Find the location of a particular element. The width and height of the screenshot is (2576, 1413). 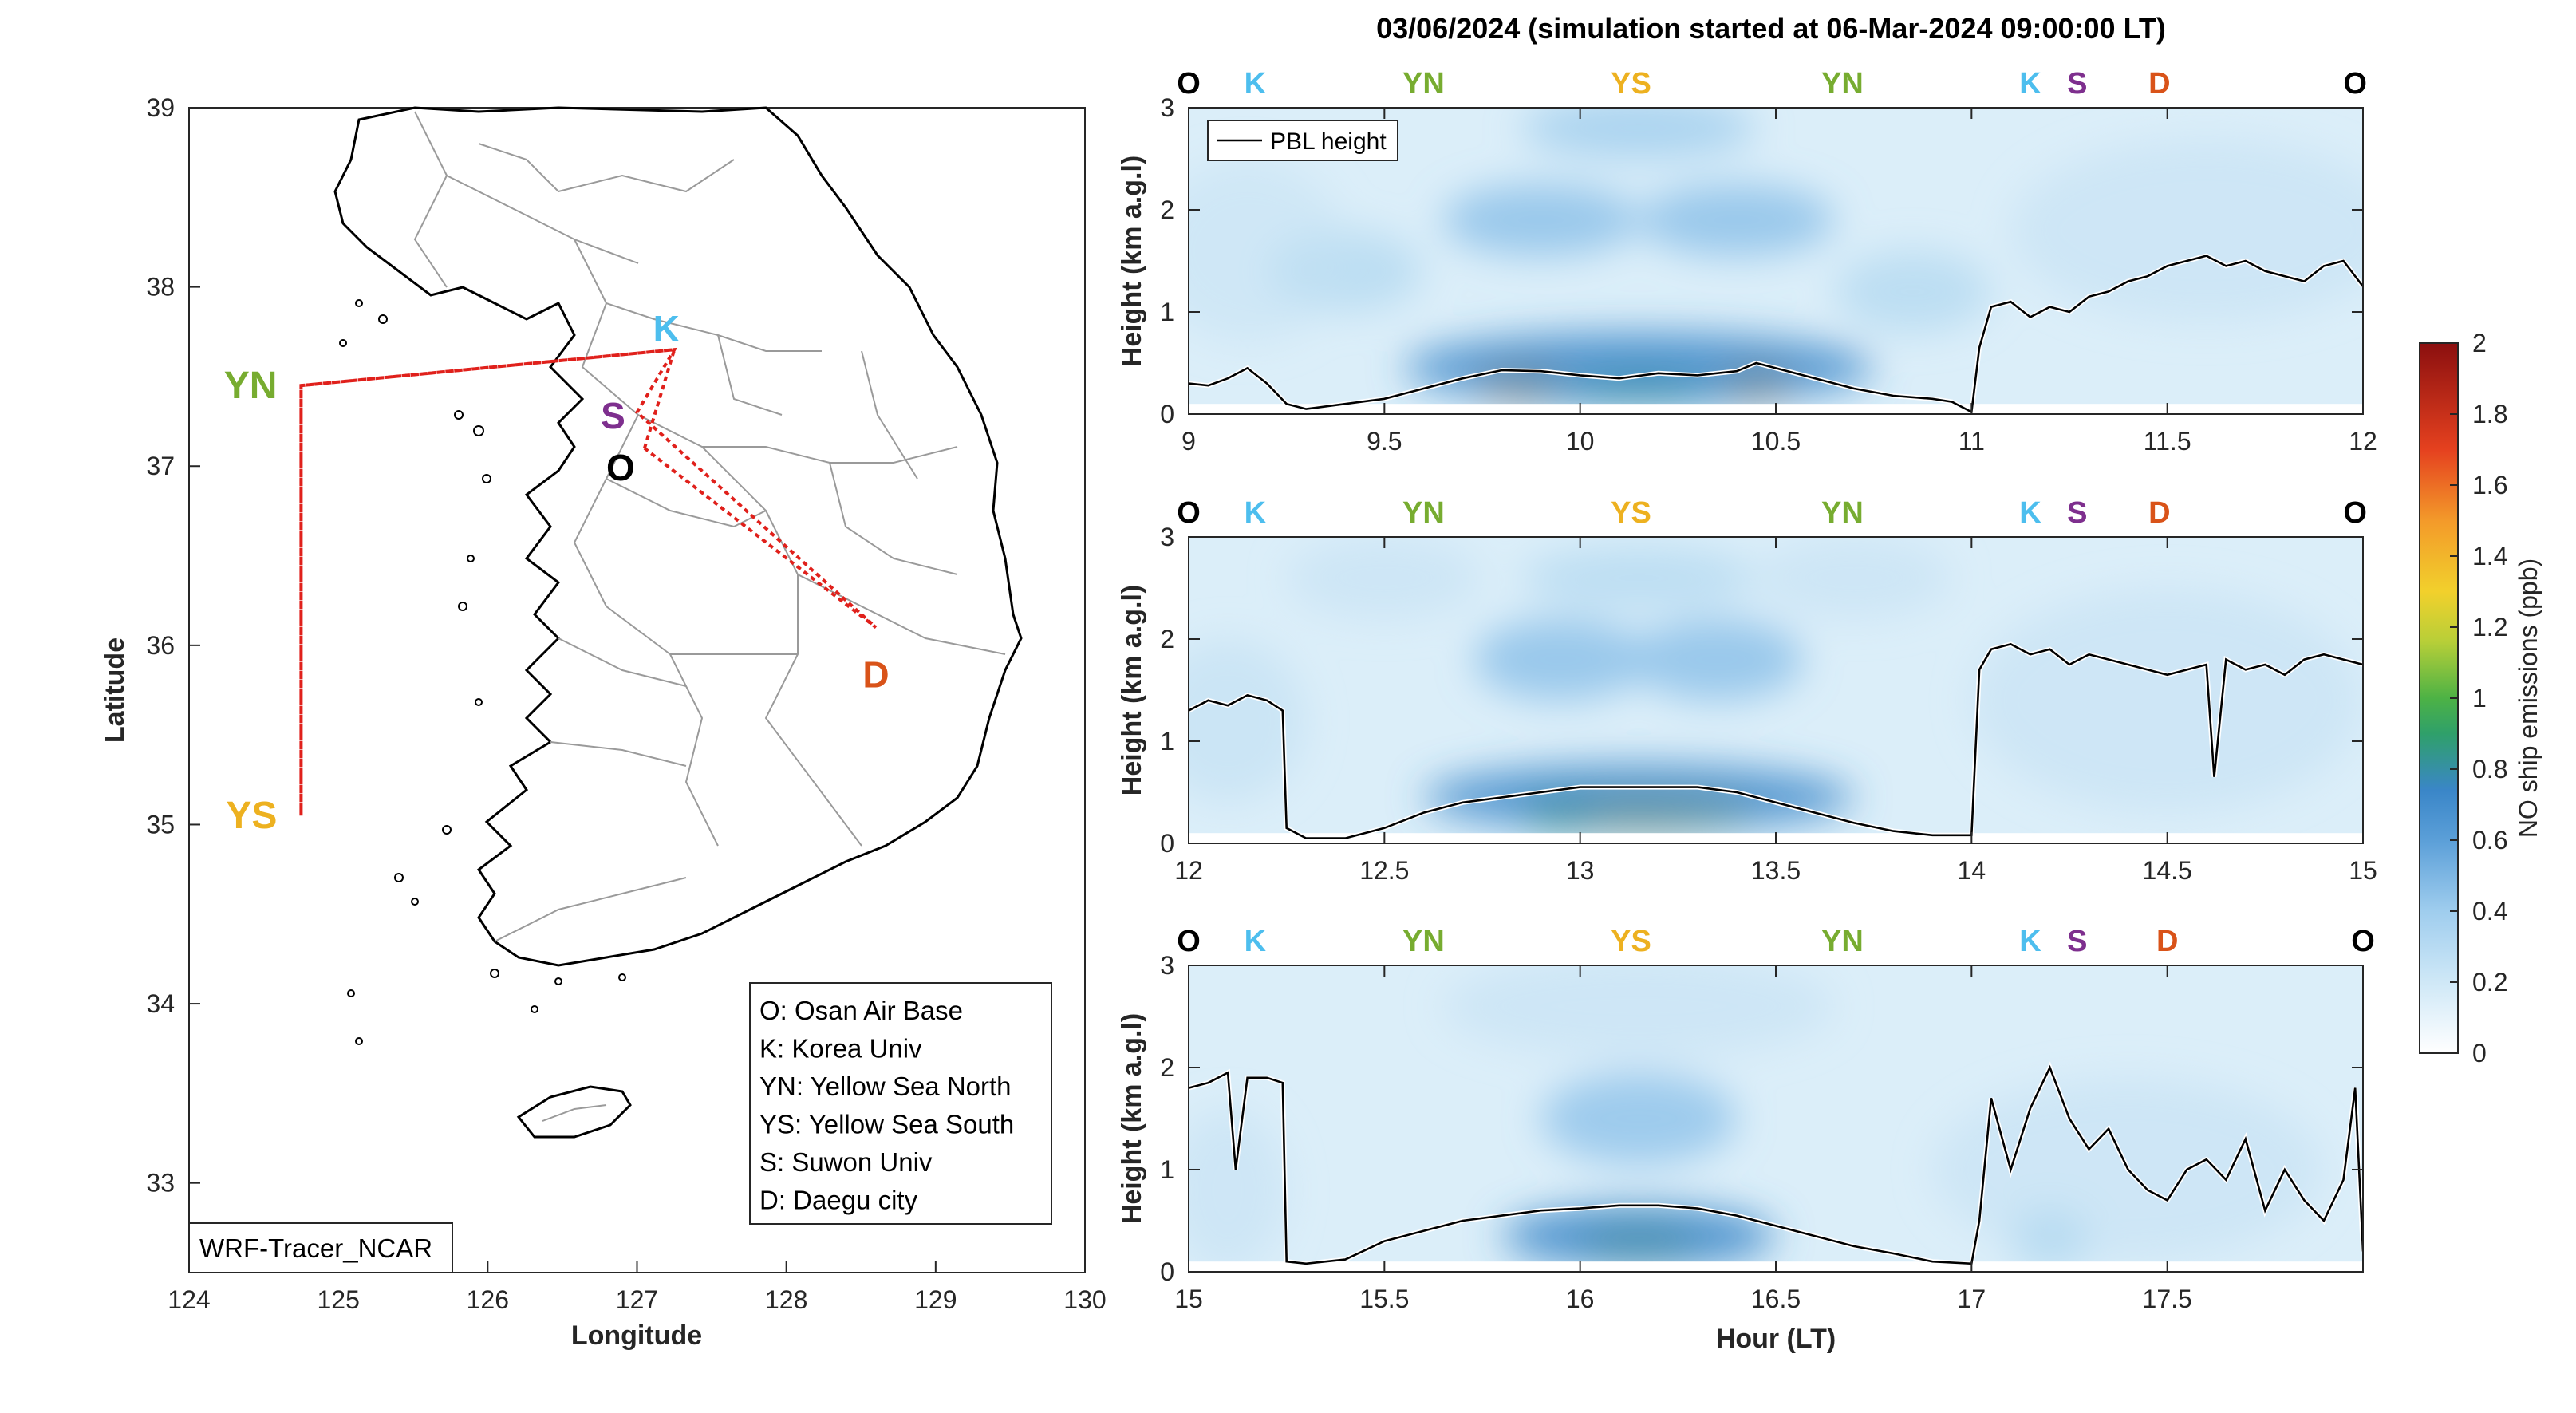

pbl-height-line is located at coordinates (1776, 334).